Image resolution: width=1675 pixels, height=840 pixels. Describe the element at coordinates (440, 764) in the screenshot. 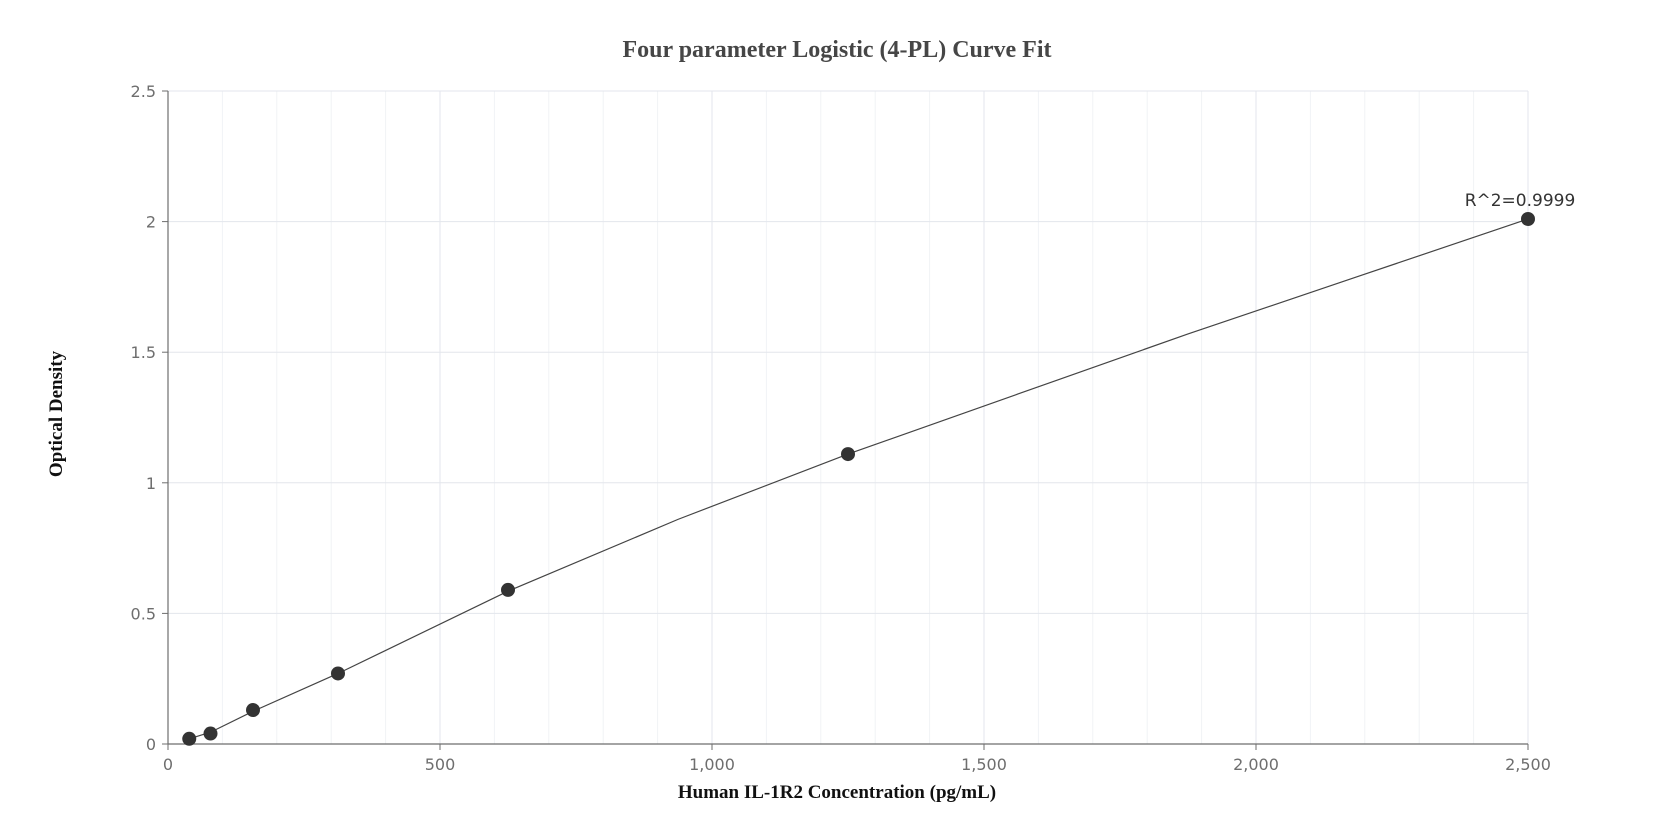

I see `x-tick-label: 500` at that location.